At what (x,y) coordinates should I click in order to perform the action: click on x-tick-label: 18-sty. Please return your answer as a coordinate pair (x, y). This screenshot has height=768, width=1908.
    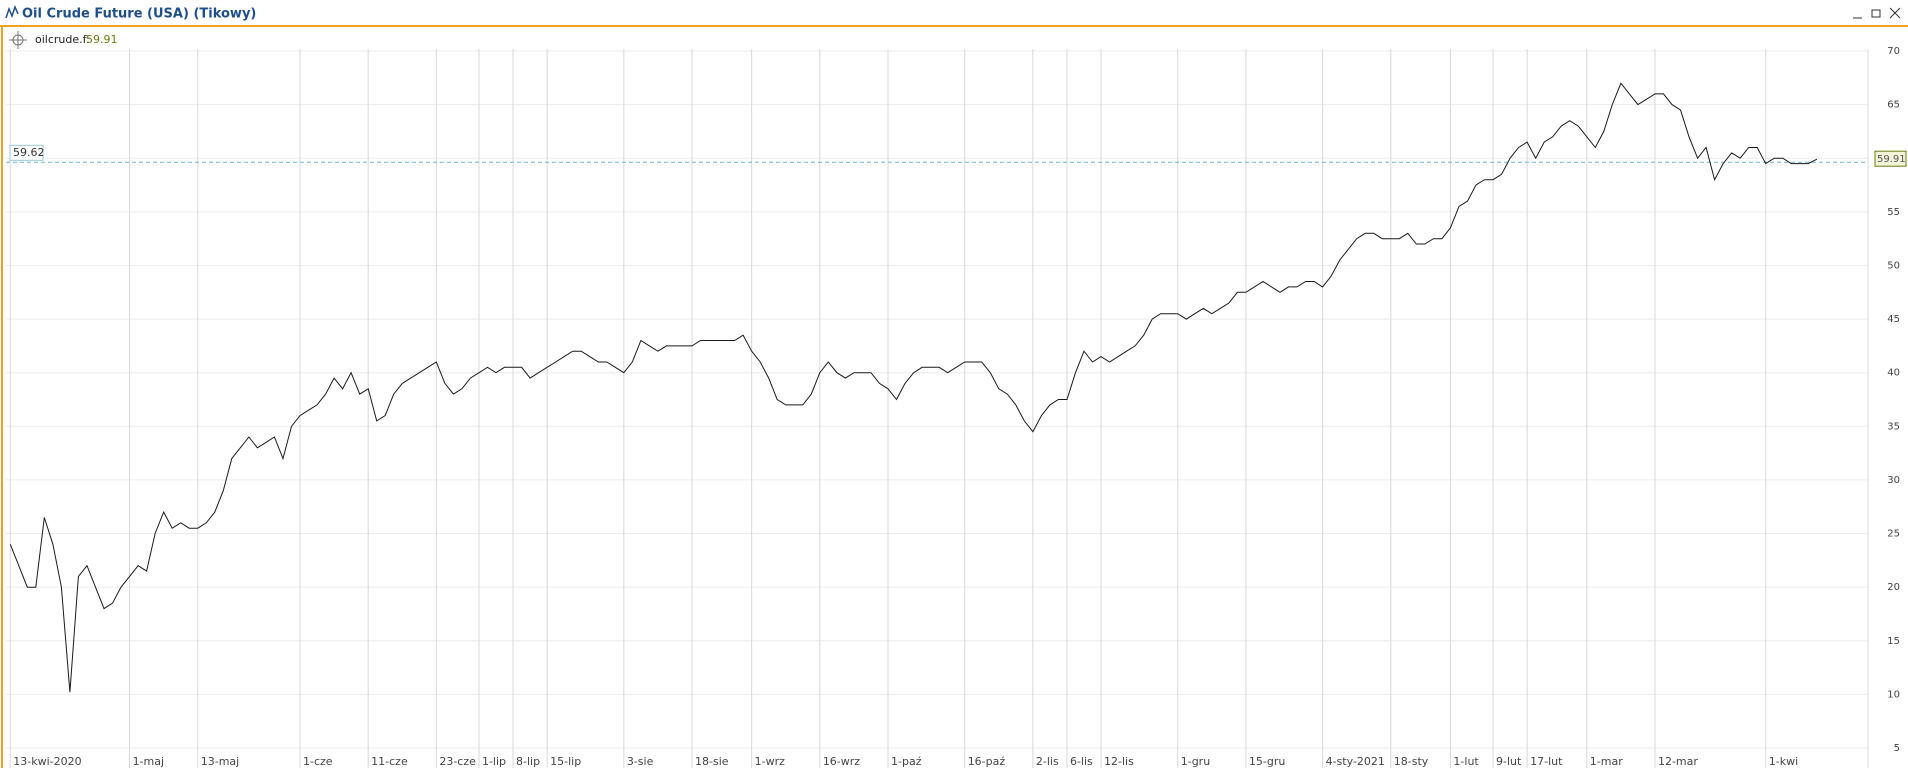
    Looking at the image, I should click on (1411, 761).